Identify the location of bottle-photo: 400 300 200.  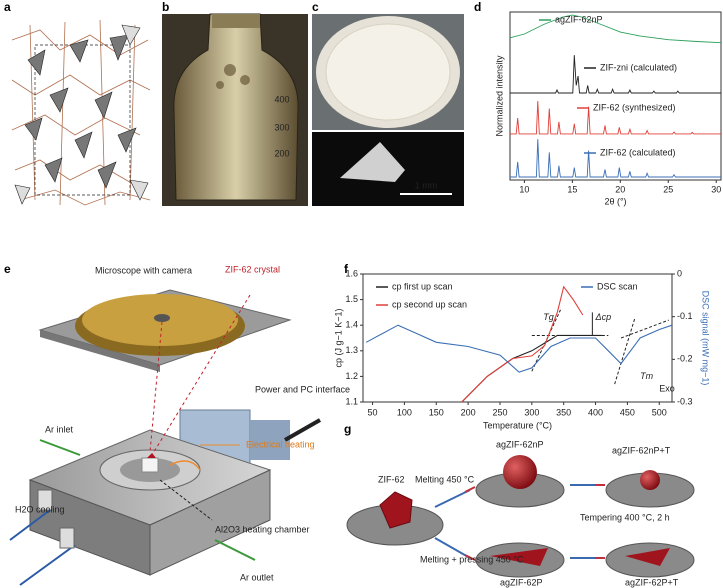
(235, 109).